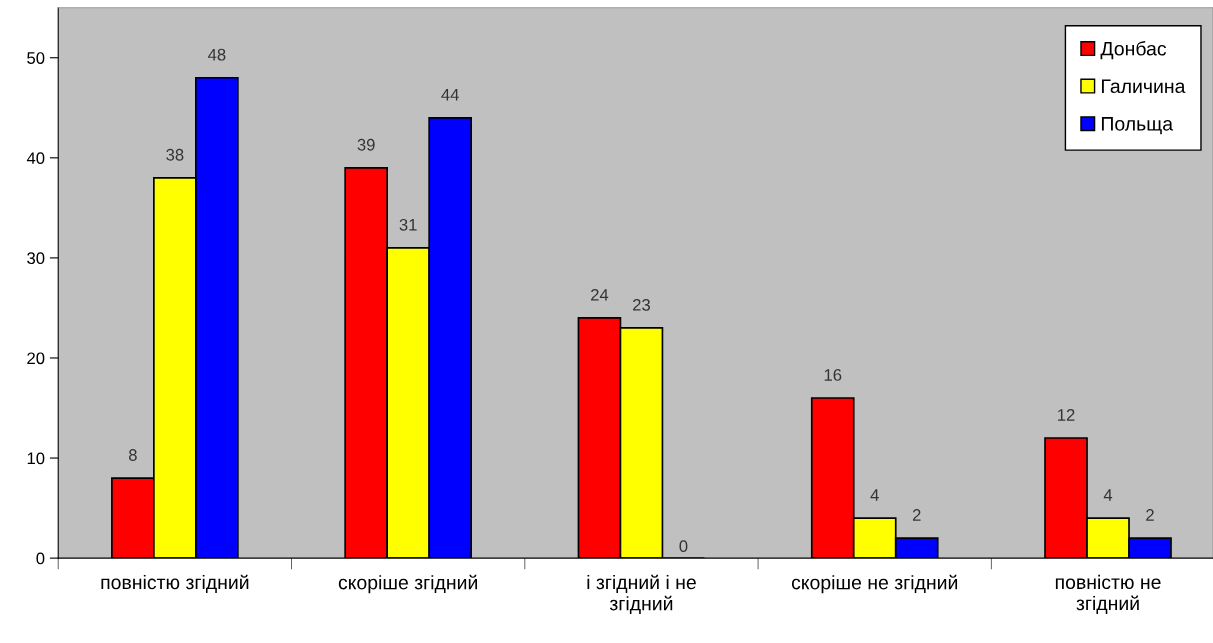  What do you see at coordinates (1133, 50) in the screenshot?
I see `legend-label: Донбас` at bounding box center [1133, 50].